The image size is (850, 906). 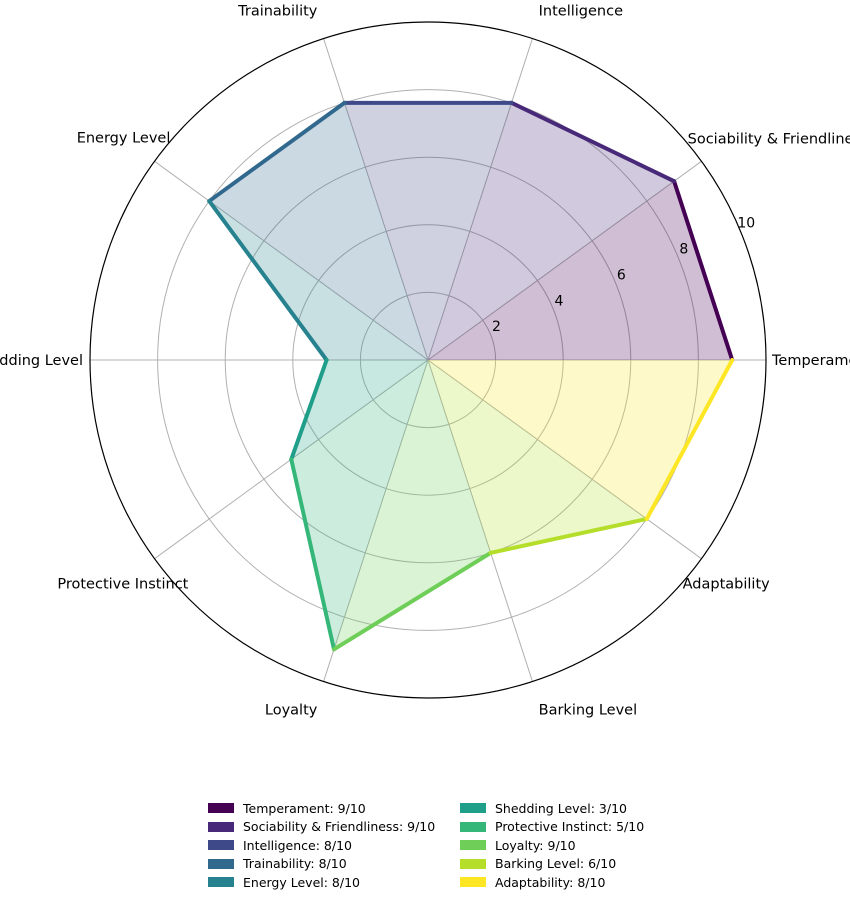 I want to click on wedge-fill-intelligence, so click(x=428, y=231).